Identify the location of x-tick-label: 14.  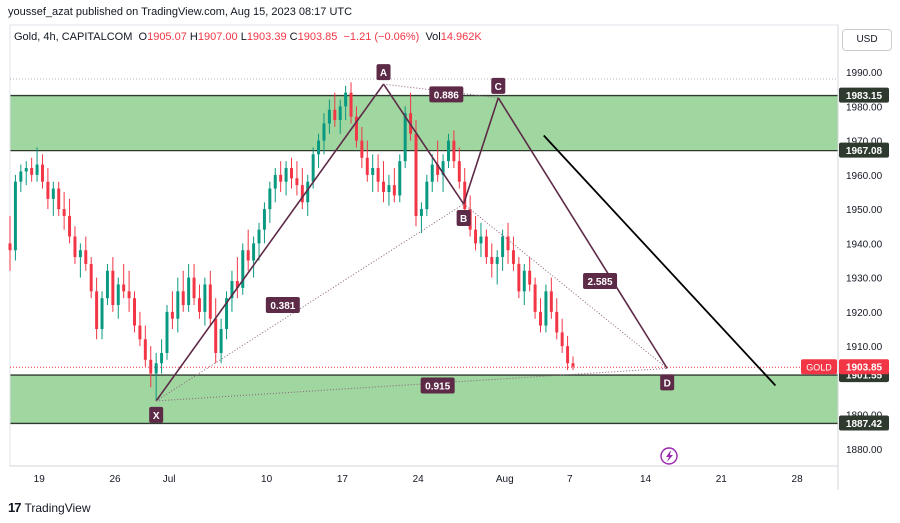
(646, 479).